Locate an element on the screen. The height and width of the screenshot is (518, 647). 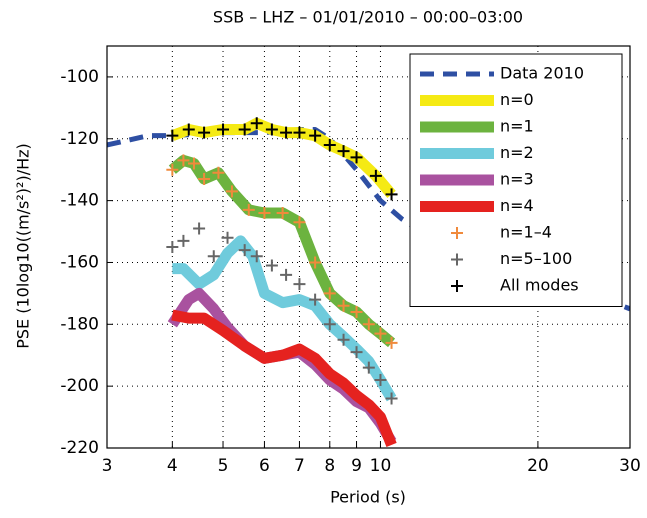
x-tick-label: 6 is located at coordinates (264, 466).